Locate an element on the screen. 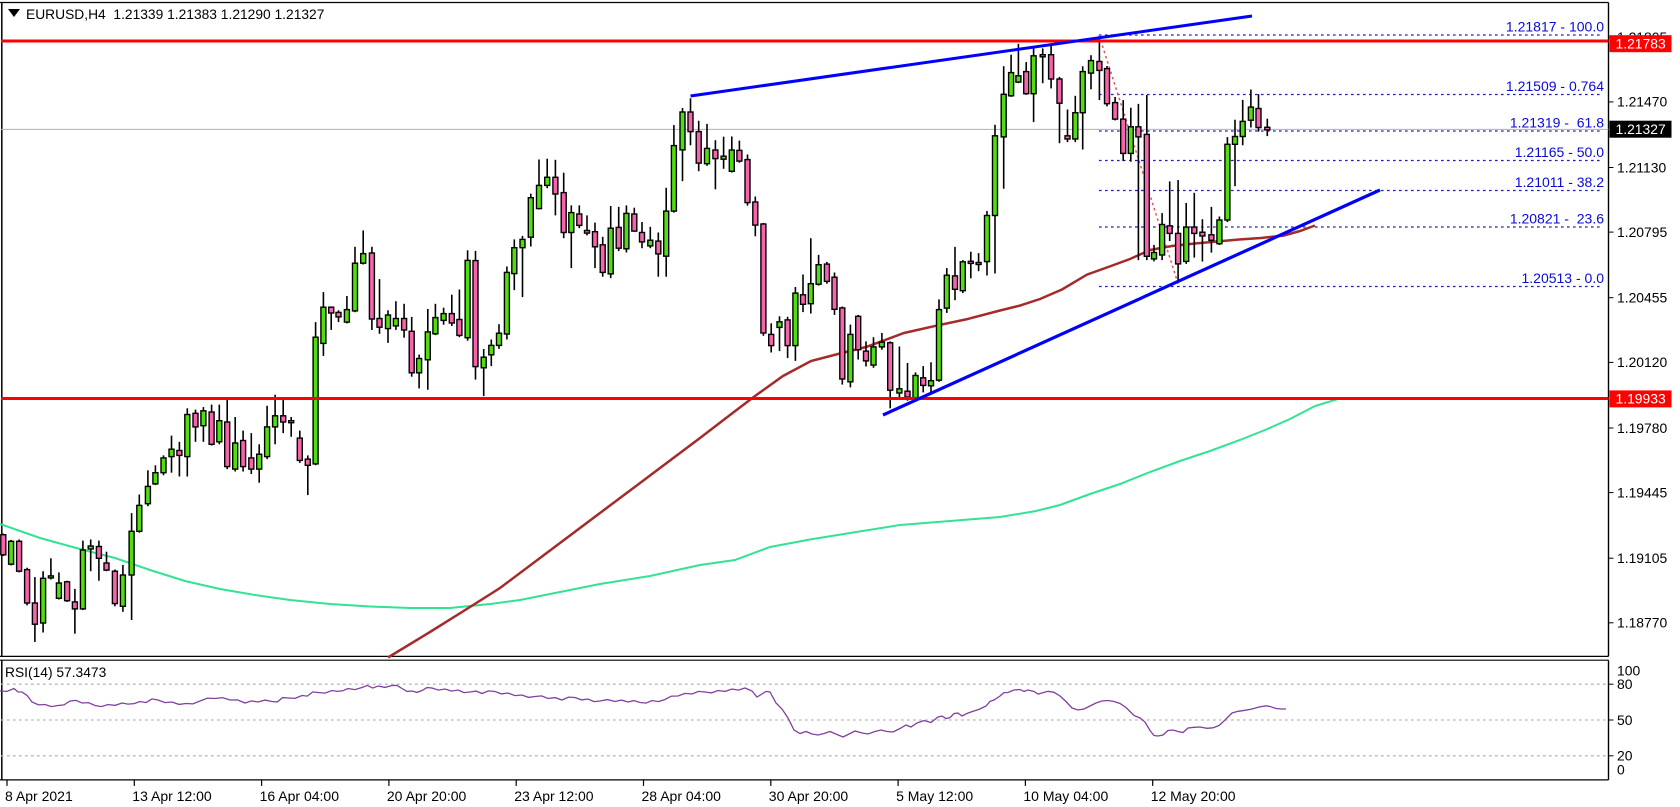 This screenshot has width=1680, height=807. svg-text: 8 Apr 2021 is located at coordinates (39, 796).